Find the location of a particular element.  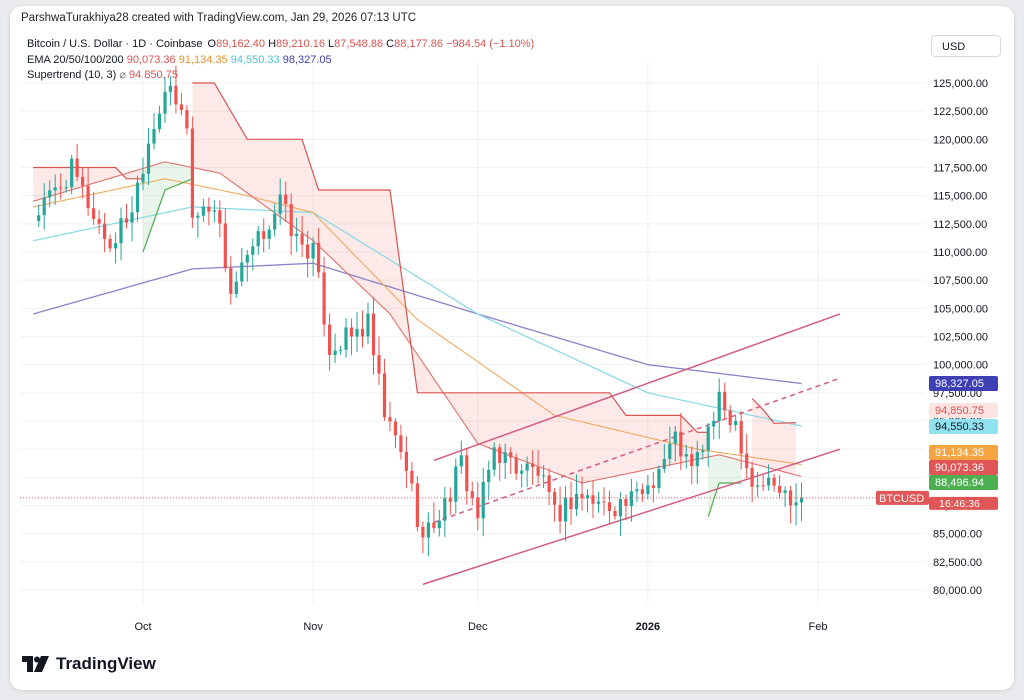

legend-open: 89,162.40 is located at coordinates (241, 44).